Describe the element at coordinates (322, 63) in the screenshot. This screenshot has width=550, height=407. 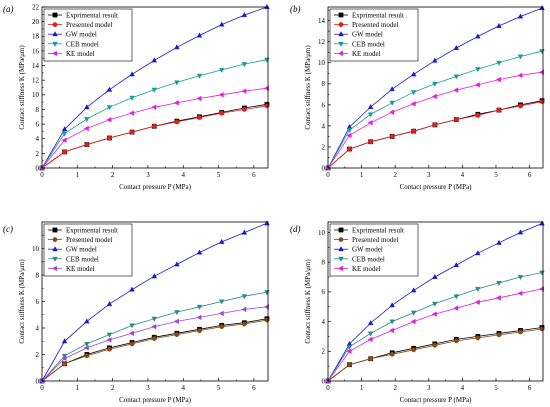
I see `y-tick-label-b-5: 10` at that location.